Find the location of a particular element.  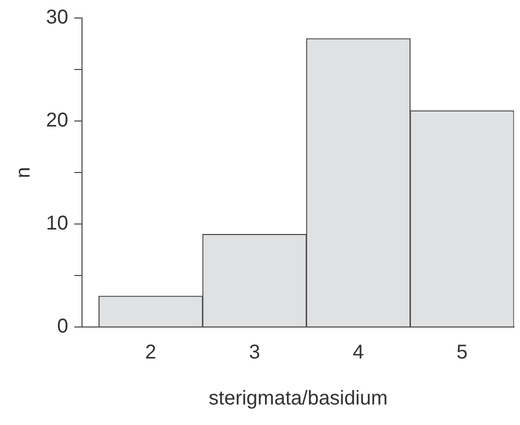

x-tick-label: 2 is located at coordinates (150, 353).